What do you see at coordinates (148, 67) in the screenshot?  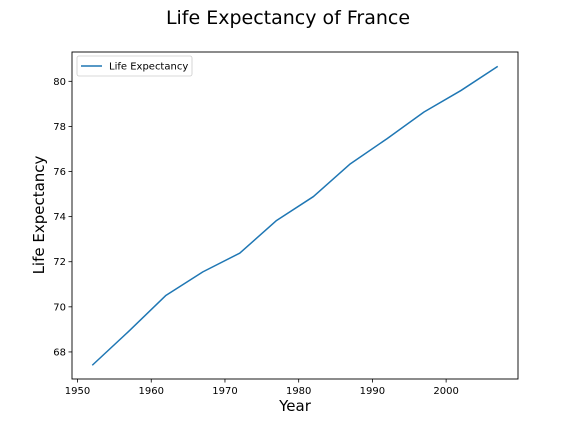 I see `legend-entry-life-expectancy: Life Expectancy` at bounding box center [148, 67].